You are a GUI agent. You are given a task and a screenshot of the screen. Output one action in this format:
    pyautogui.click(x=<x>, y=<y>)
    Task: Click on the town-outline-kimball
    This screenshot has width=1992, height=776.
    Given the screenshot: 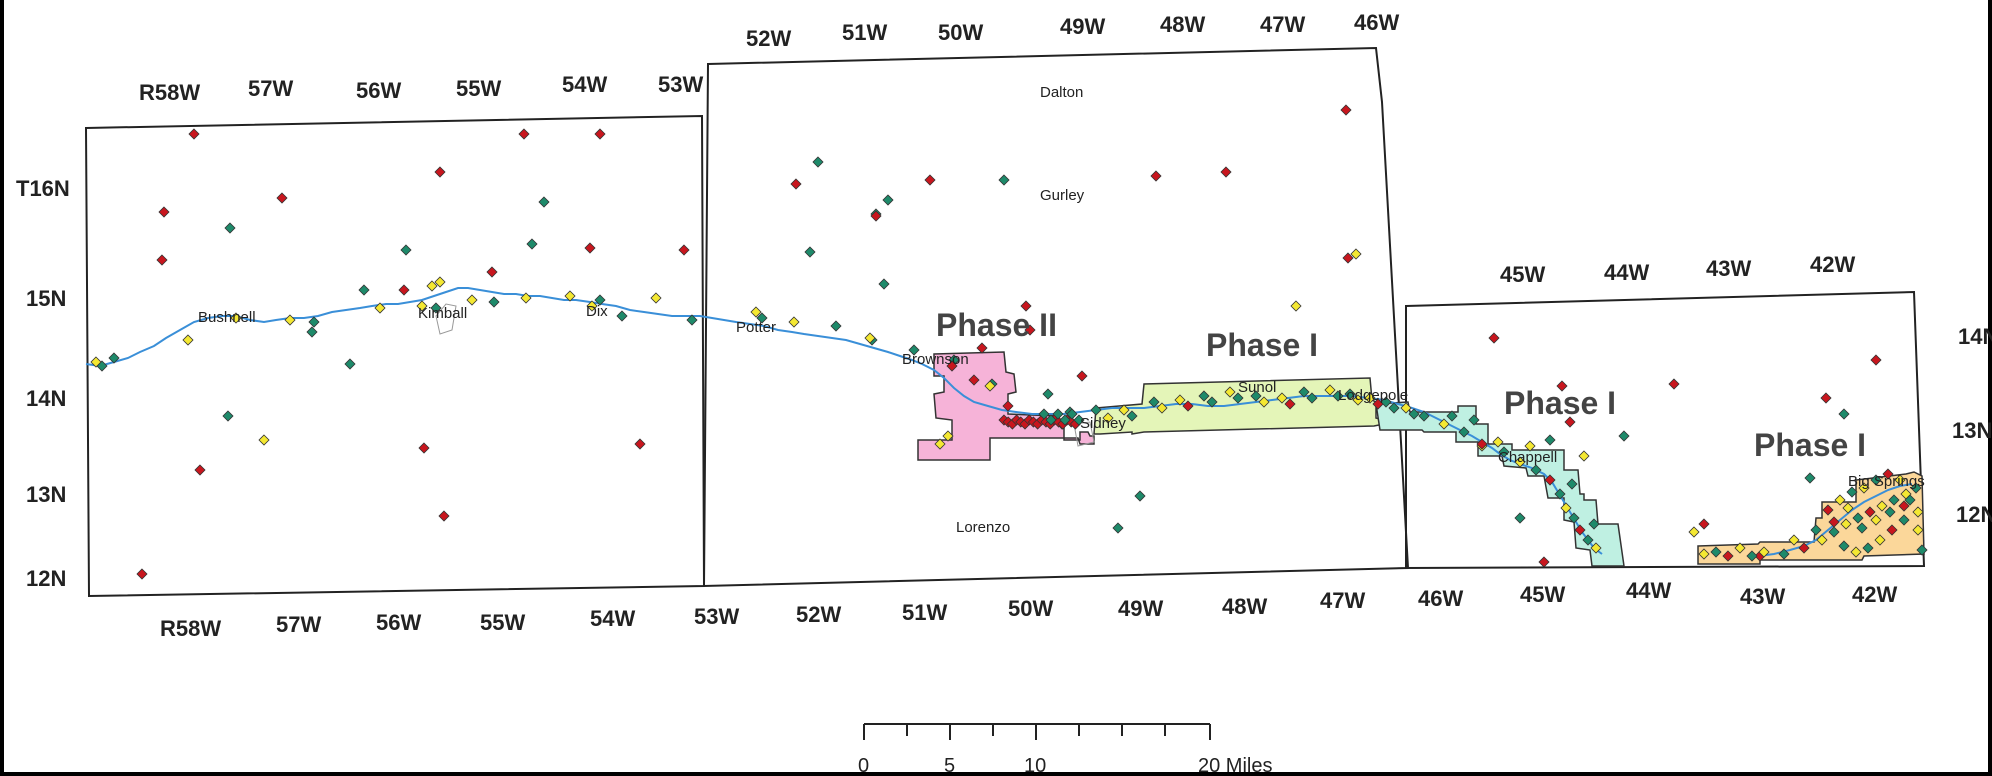 What is the action you would take?
    pyautogui.click(x=446, y=319)
    